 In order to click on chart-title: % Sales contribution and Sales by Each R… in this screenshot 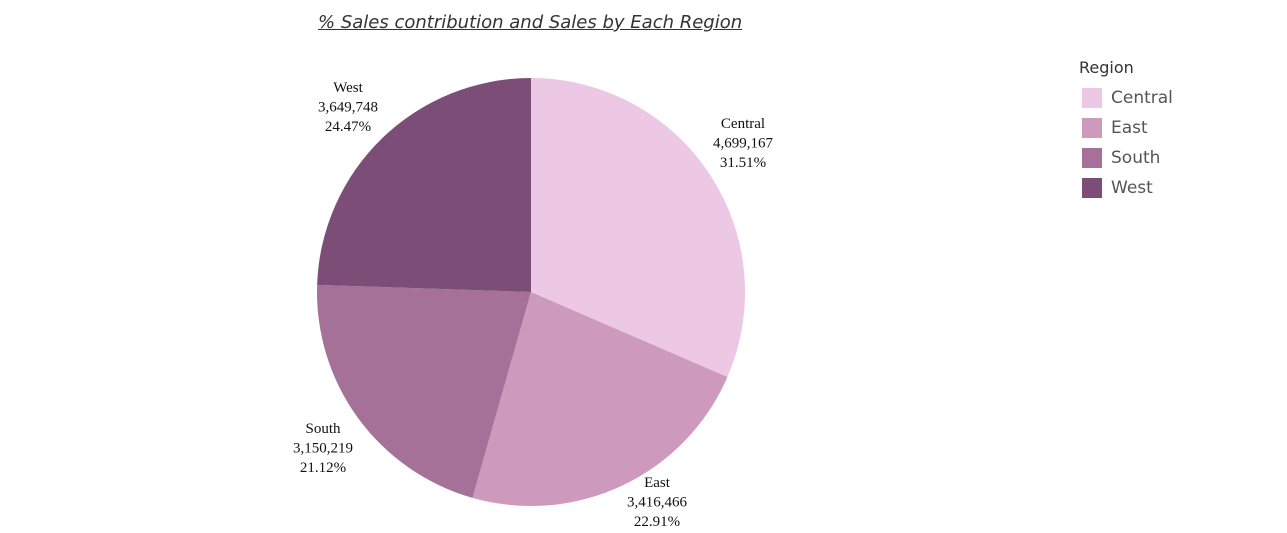, I will do `click(530, 22)`.